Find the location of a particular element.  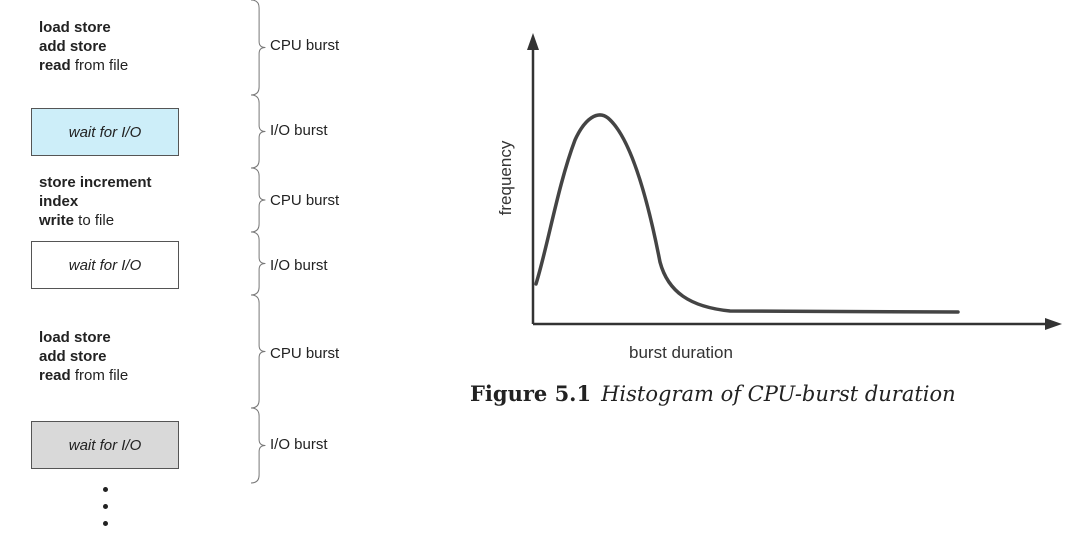

x-axis-arrowhead is located at coordinates (1053, 324).